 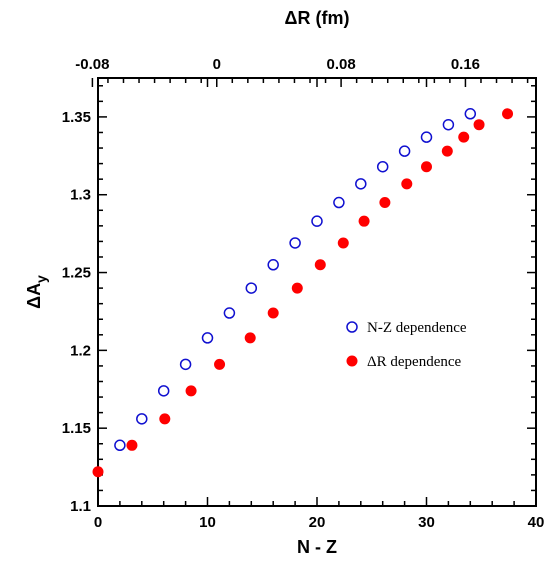 I want to click on x-axis-title: N - Z, so click(x=317, y=547).